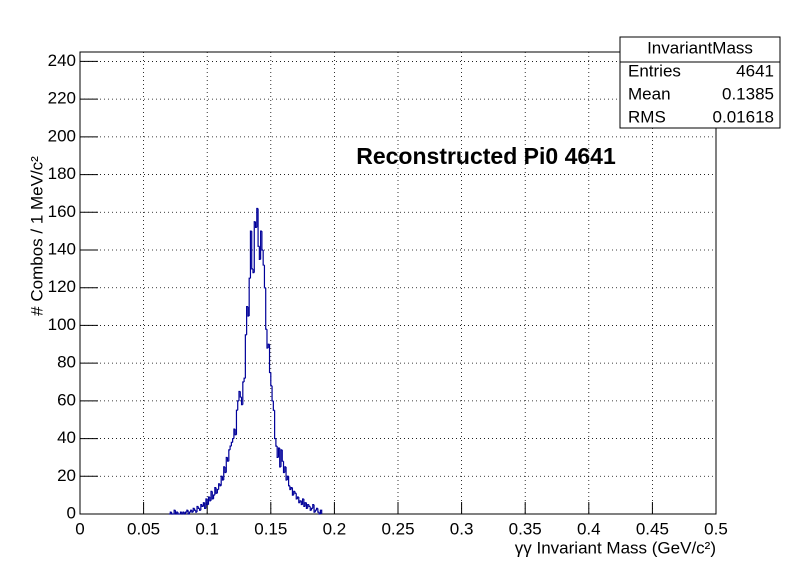  What do you see at coordinates (589, 528) in the screenshot?
I see `x-tick-label: 0.4` at bounding box center [589, 528].